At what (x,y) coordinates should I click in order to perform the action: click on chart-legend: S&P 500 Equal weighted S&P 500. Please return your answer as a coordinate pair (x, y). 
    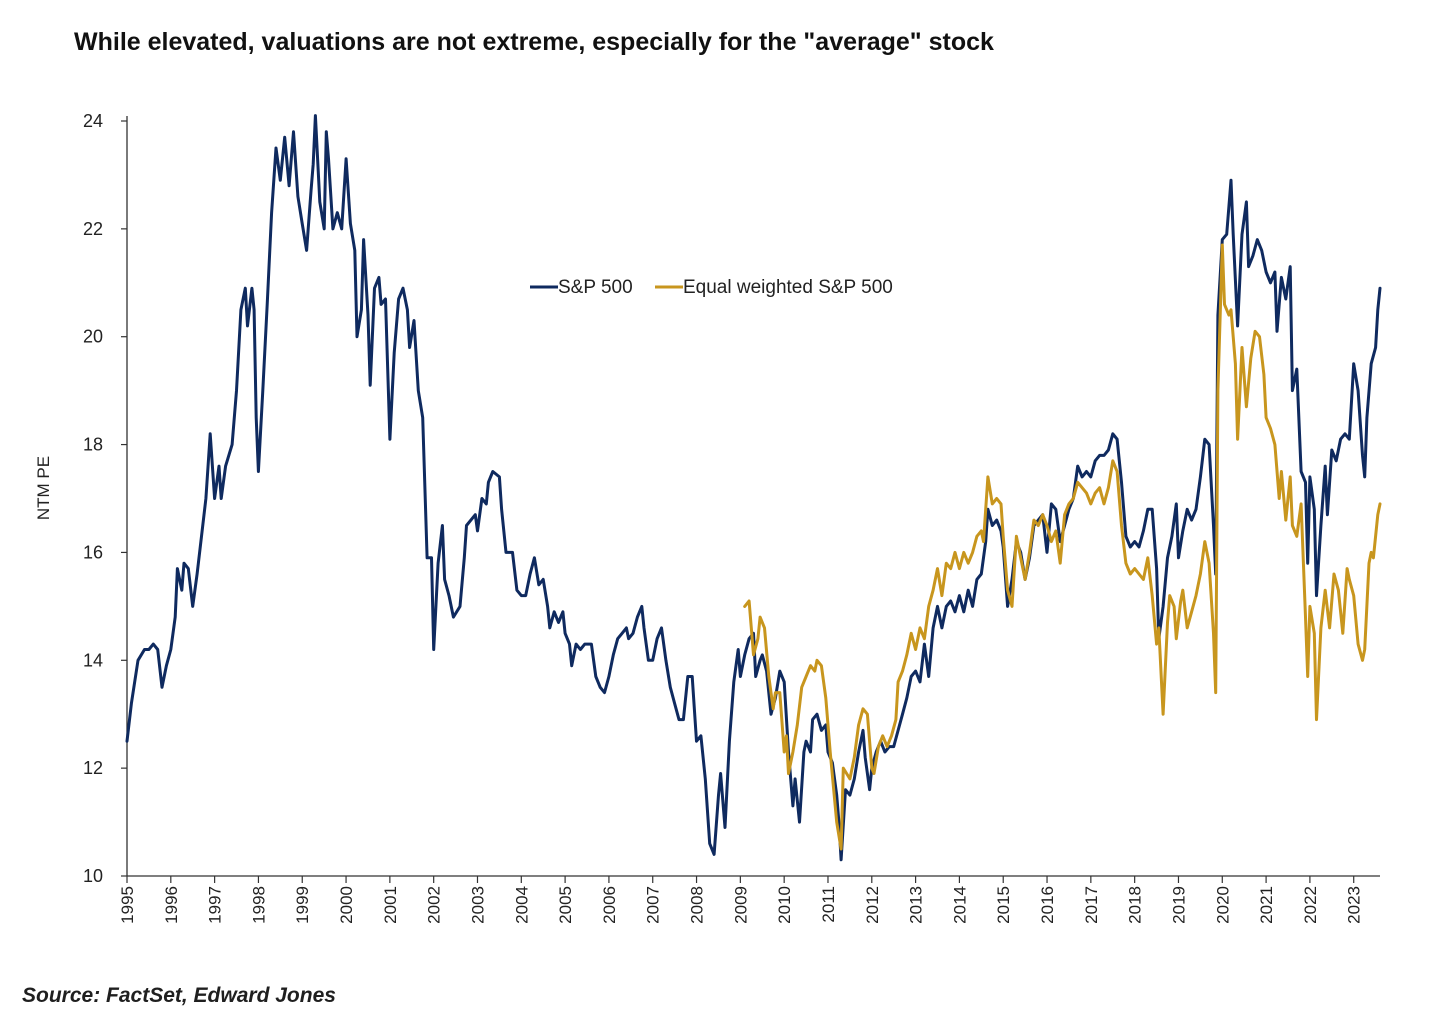
    Looking at the image, I should click on (711, 287).